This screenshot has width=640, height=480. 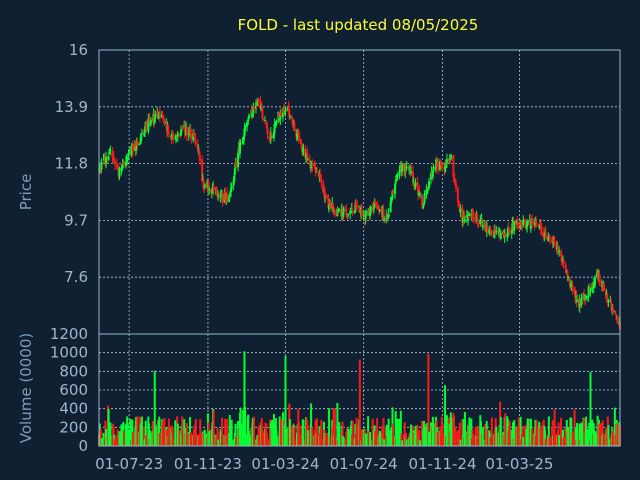 I want to click on volume-tick-label: 400, so click(x=73, y=409).